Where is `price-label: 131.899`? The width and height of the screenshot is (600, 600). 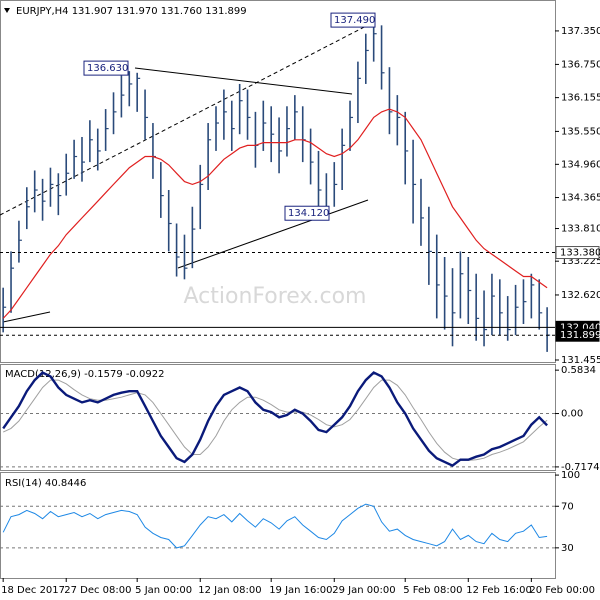 price-label: 131.899 is located at coordinates (580, 335).